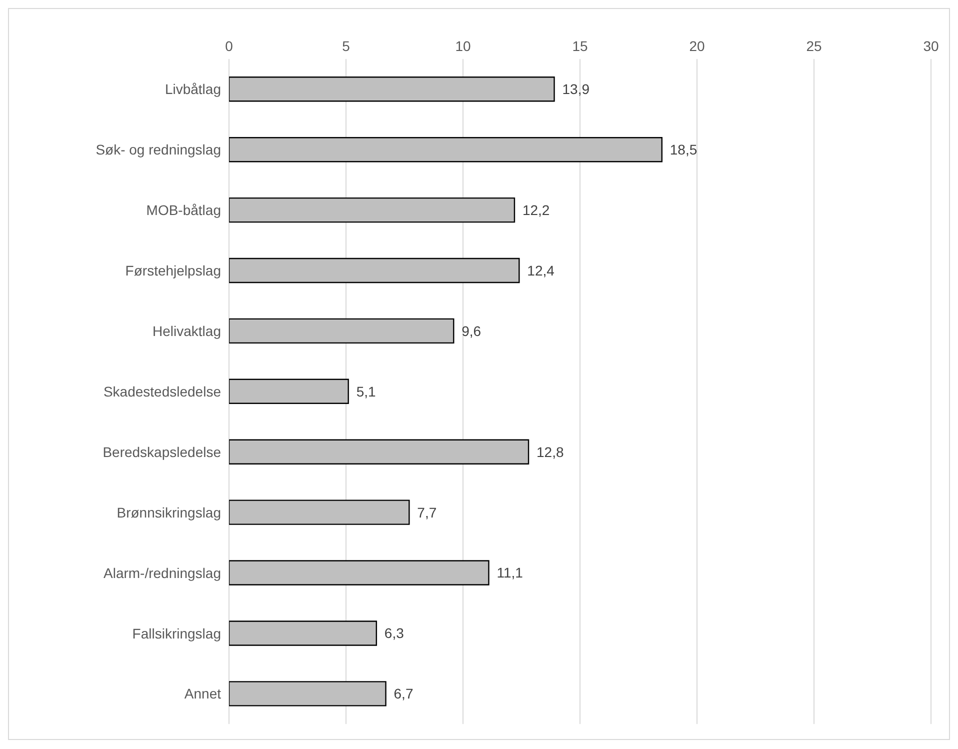  Describe the element at coordinates (192, 89) in the screenshot. I see `y-tick-label: Livbåtlag` at that location.